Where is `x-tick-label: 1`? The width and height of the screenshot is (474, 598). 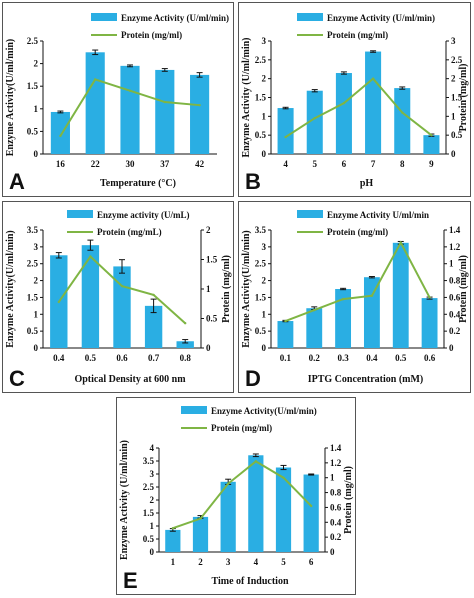 x-tick-label: 1 is located at coordinates (173, 562).